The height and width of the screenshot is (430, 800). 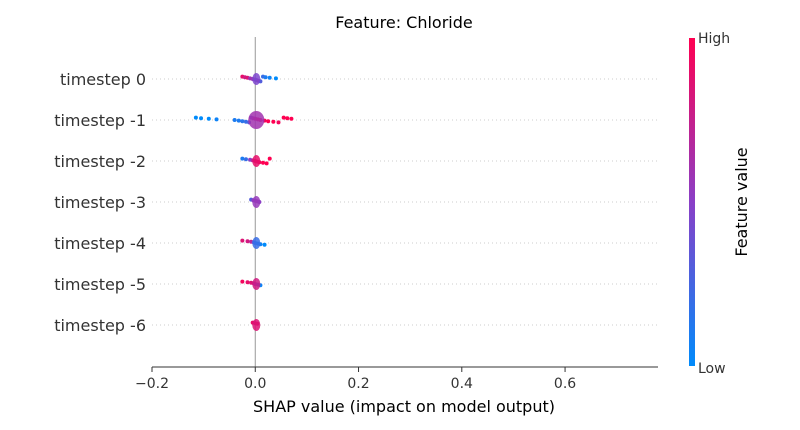 I want to click on feature-label: timestep -3, so click(x=100, y=202).